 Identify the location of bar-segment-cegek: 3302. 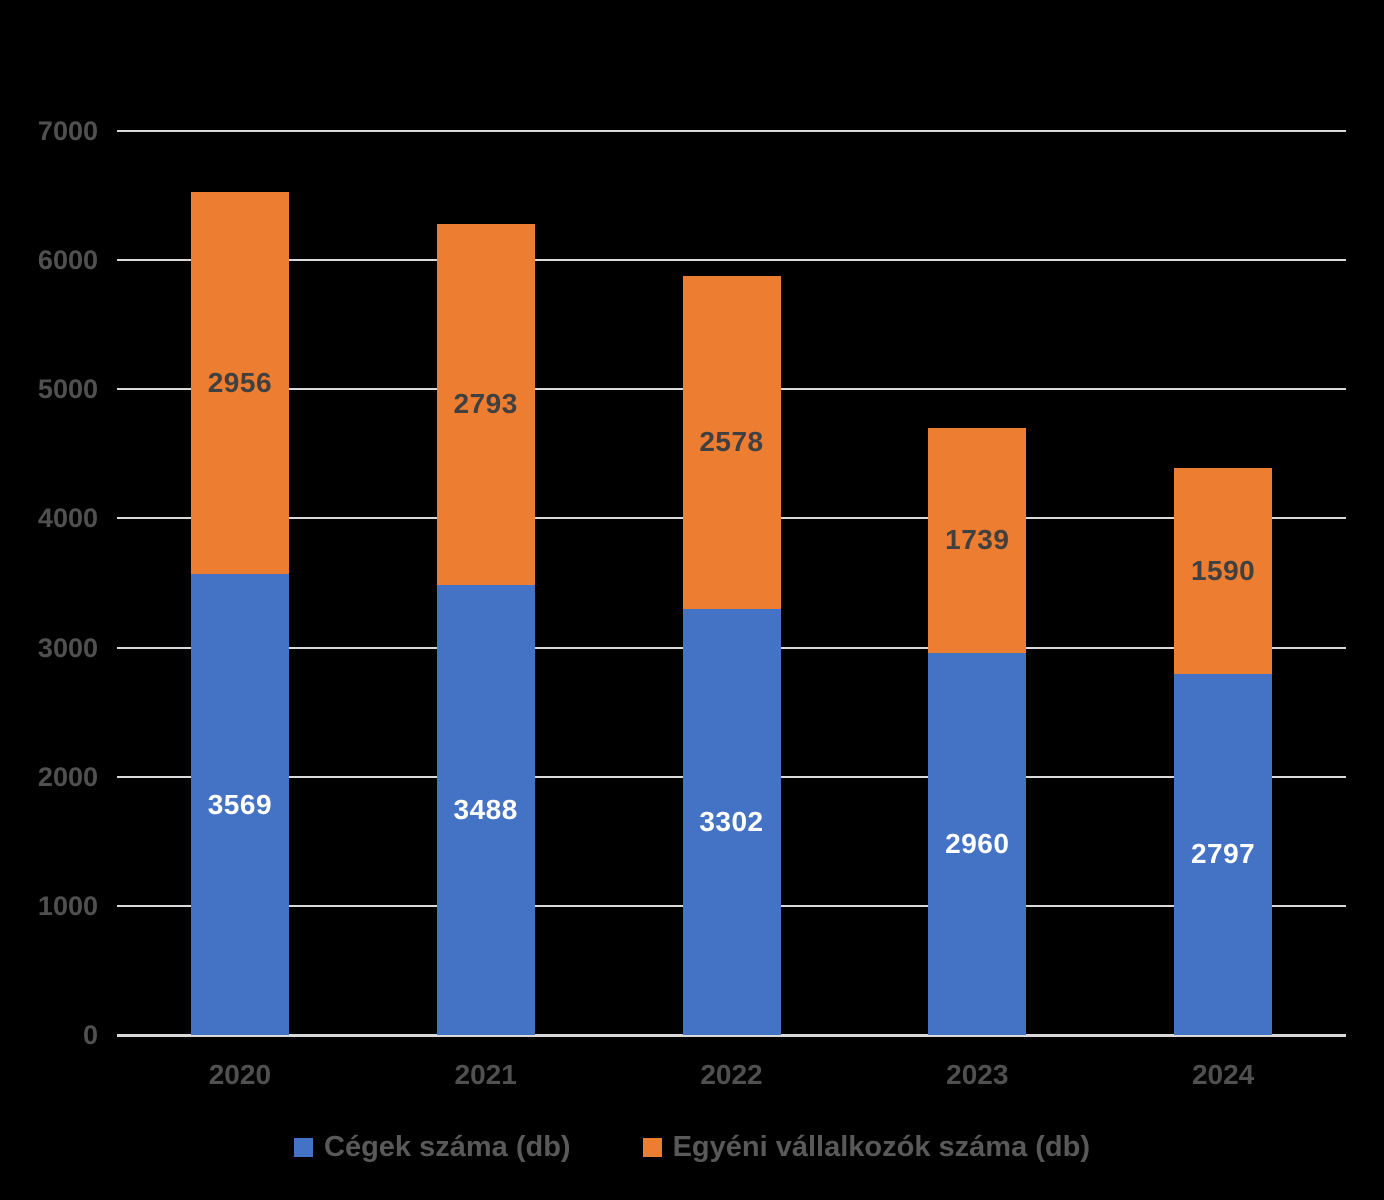
(731, 821).